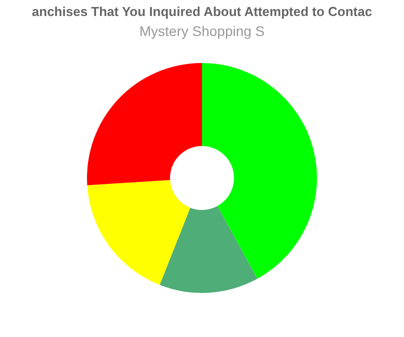  I want to click on chart-title: anchises That You Inquired About Attempted to Contac, so click(202, 11).